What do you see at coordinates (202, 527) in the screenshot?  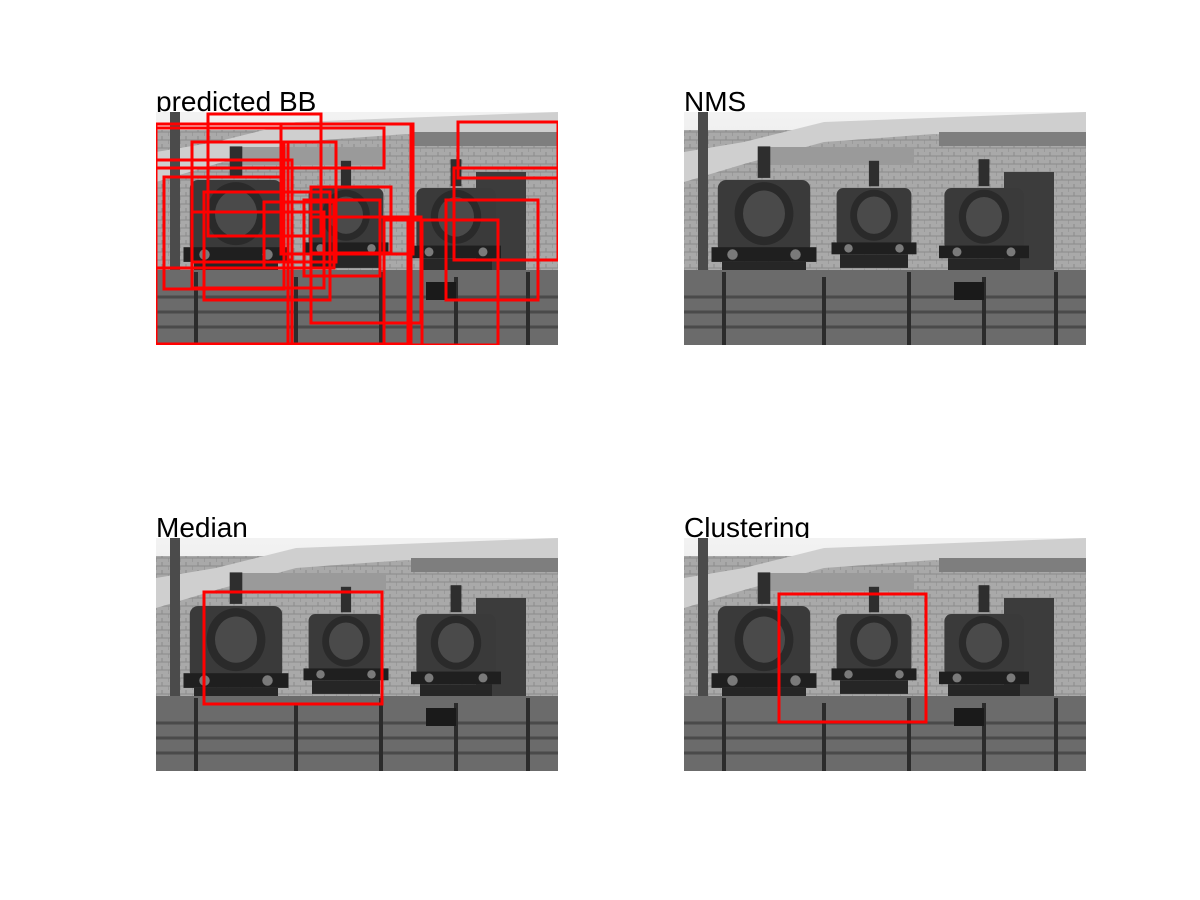 I see `panel-title: Median` at bounding box center [202, 527].